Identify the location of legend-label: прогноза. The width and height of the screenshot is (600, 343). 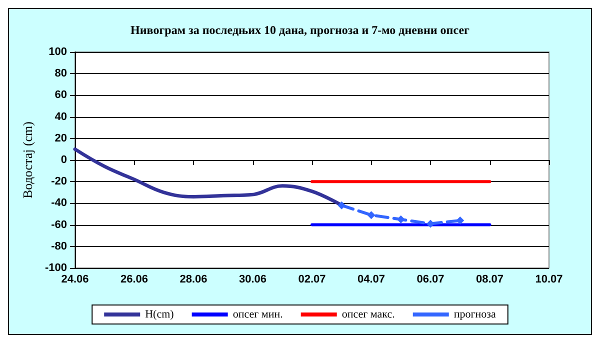
(475, 314).